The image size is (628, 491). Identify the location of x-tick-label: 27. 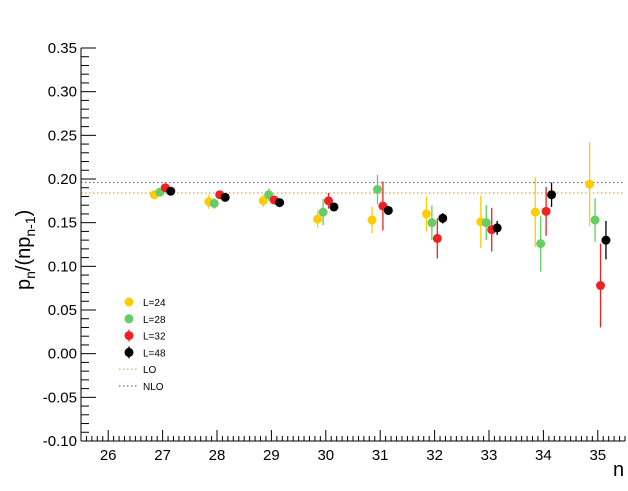
(162, 455).